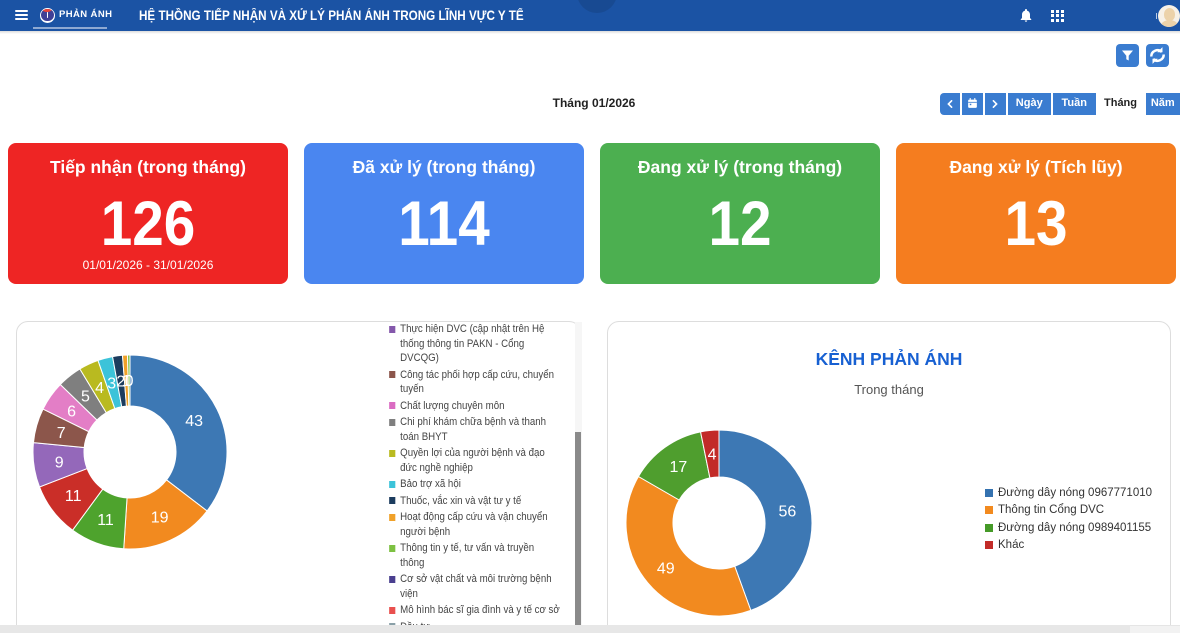 Image resolution: width=1180 pixels, height=633 pixels. I want to click on svg-text: 19, so click(160, 518).